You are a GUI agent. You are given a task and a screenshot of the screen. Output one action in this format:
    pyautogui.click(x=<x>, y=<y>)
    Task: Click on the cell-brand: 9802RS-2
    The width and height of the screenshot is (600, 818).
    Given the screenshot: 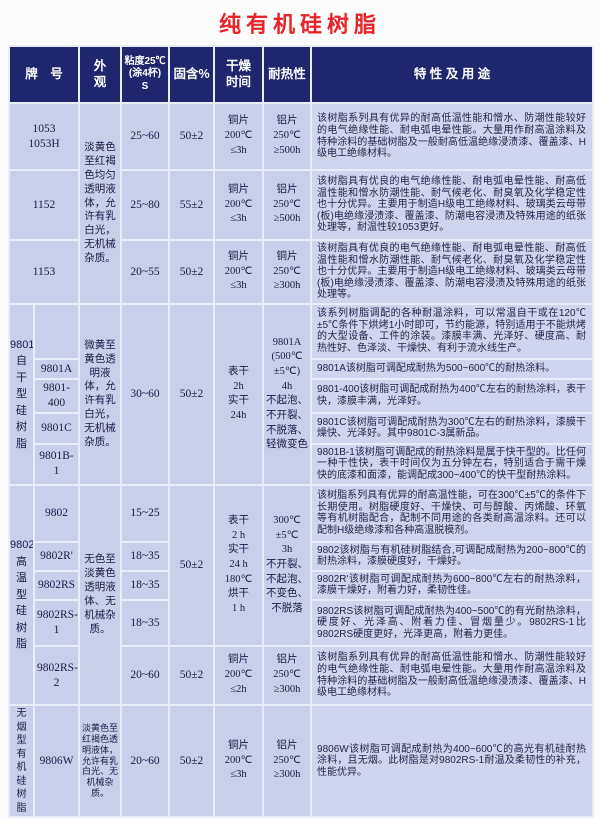 What is the action you would take?
    pyautogui.click(x=56, y=675)
    